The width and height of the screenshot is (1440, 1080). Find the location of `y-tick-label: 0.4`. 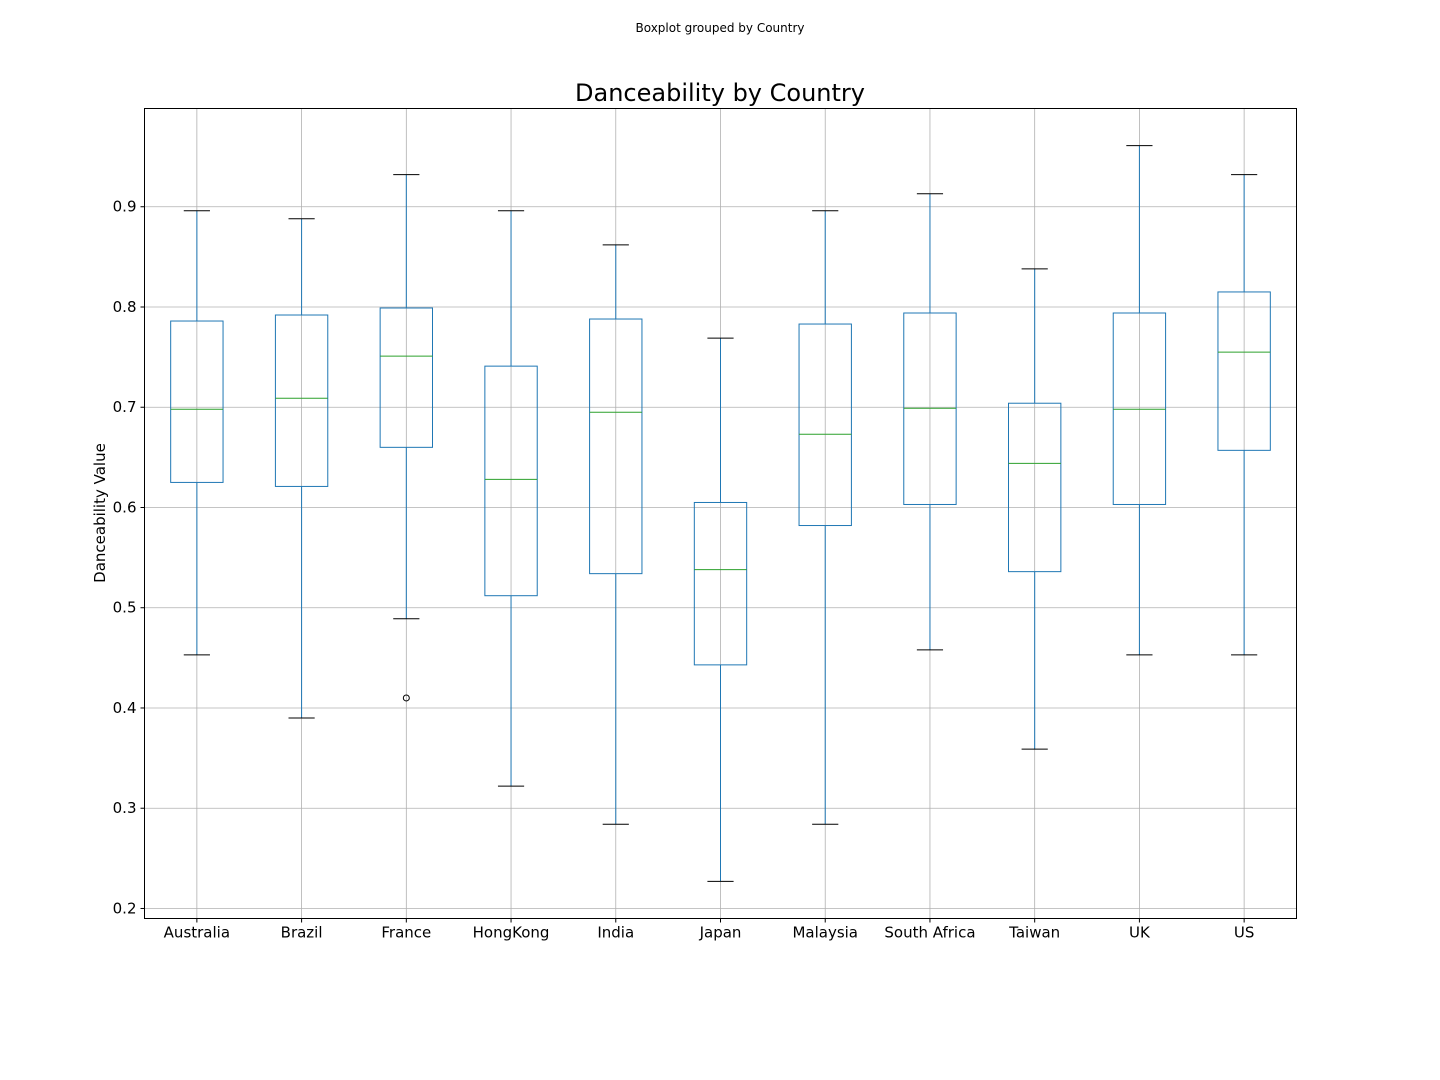

y-tick-label: 0.4 is located at coordinates (125, 708).